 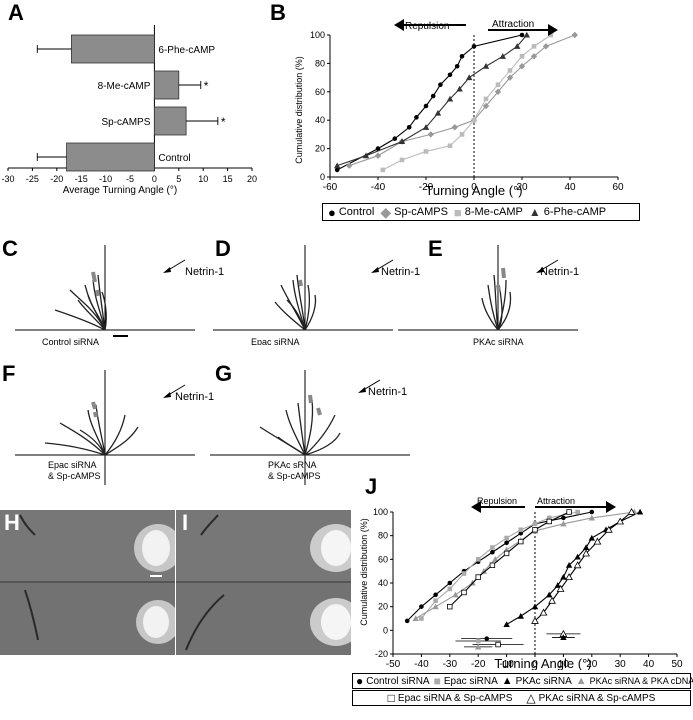 What do you see at coordinates (556, 501) in the screenshot?
I see `chart-j-attraction-label: Attraction` at bounding box center [556, 501].